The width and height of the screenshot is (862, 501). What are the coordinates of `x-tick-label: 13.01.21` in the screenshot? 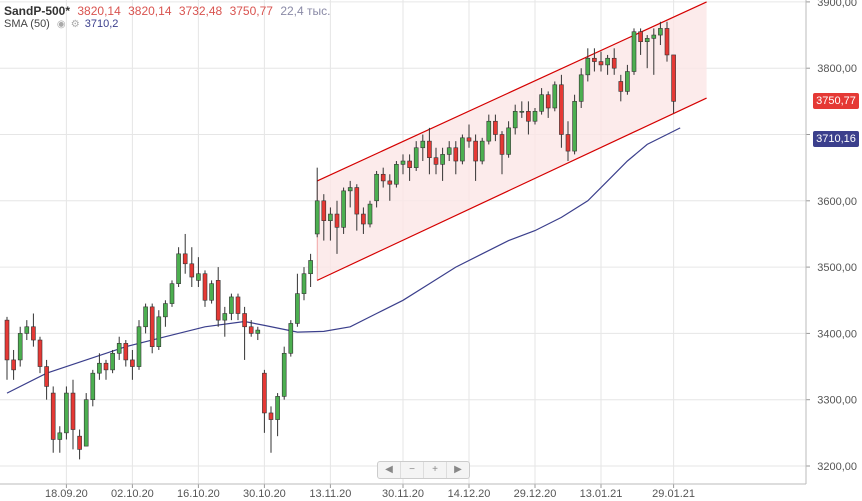 It's located at (601, 494).